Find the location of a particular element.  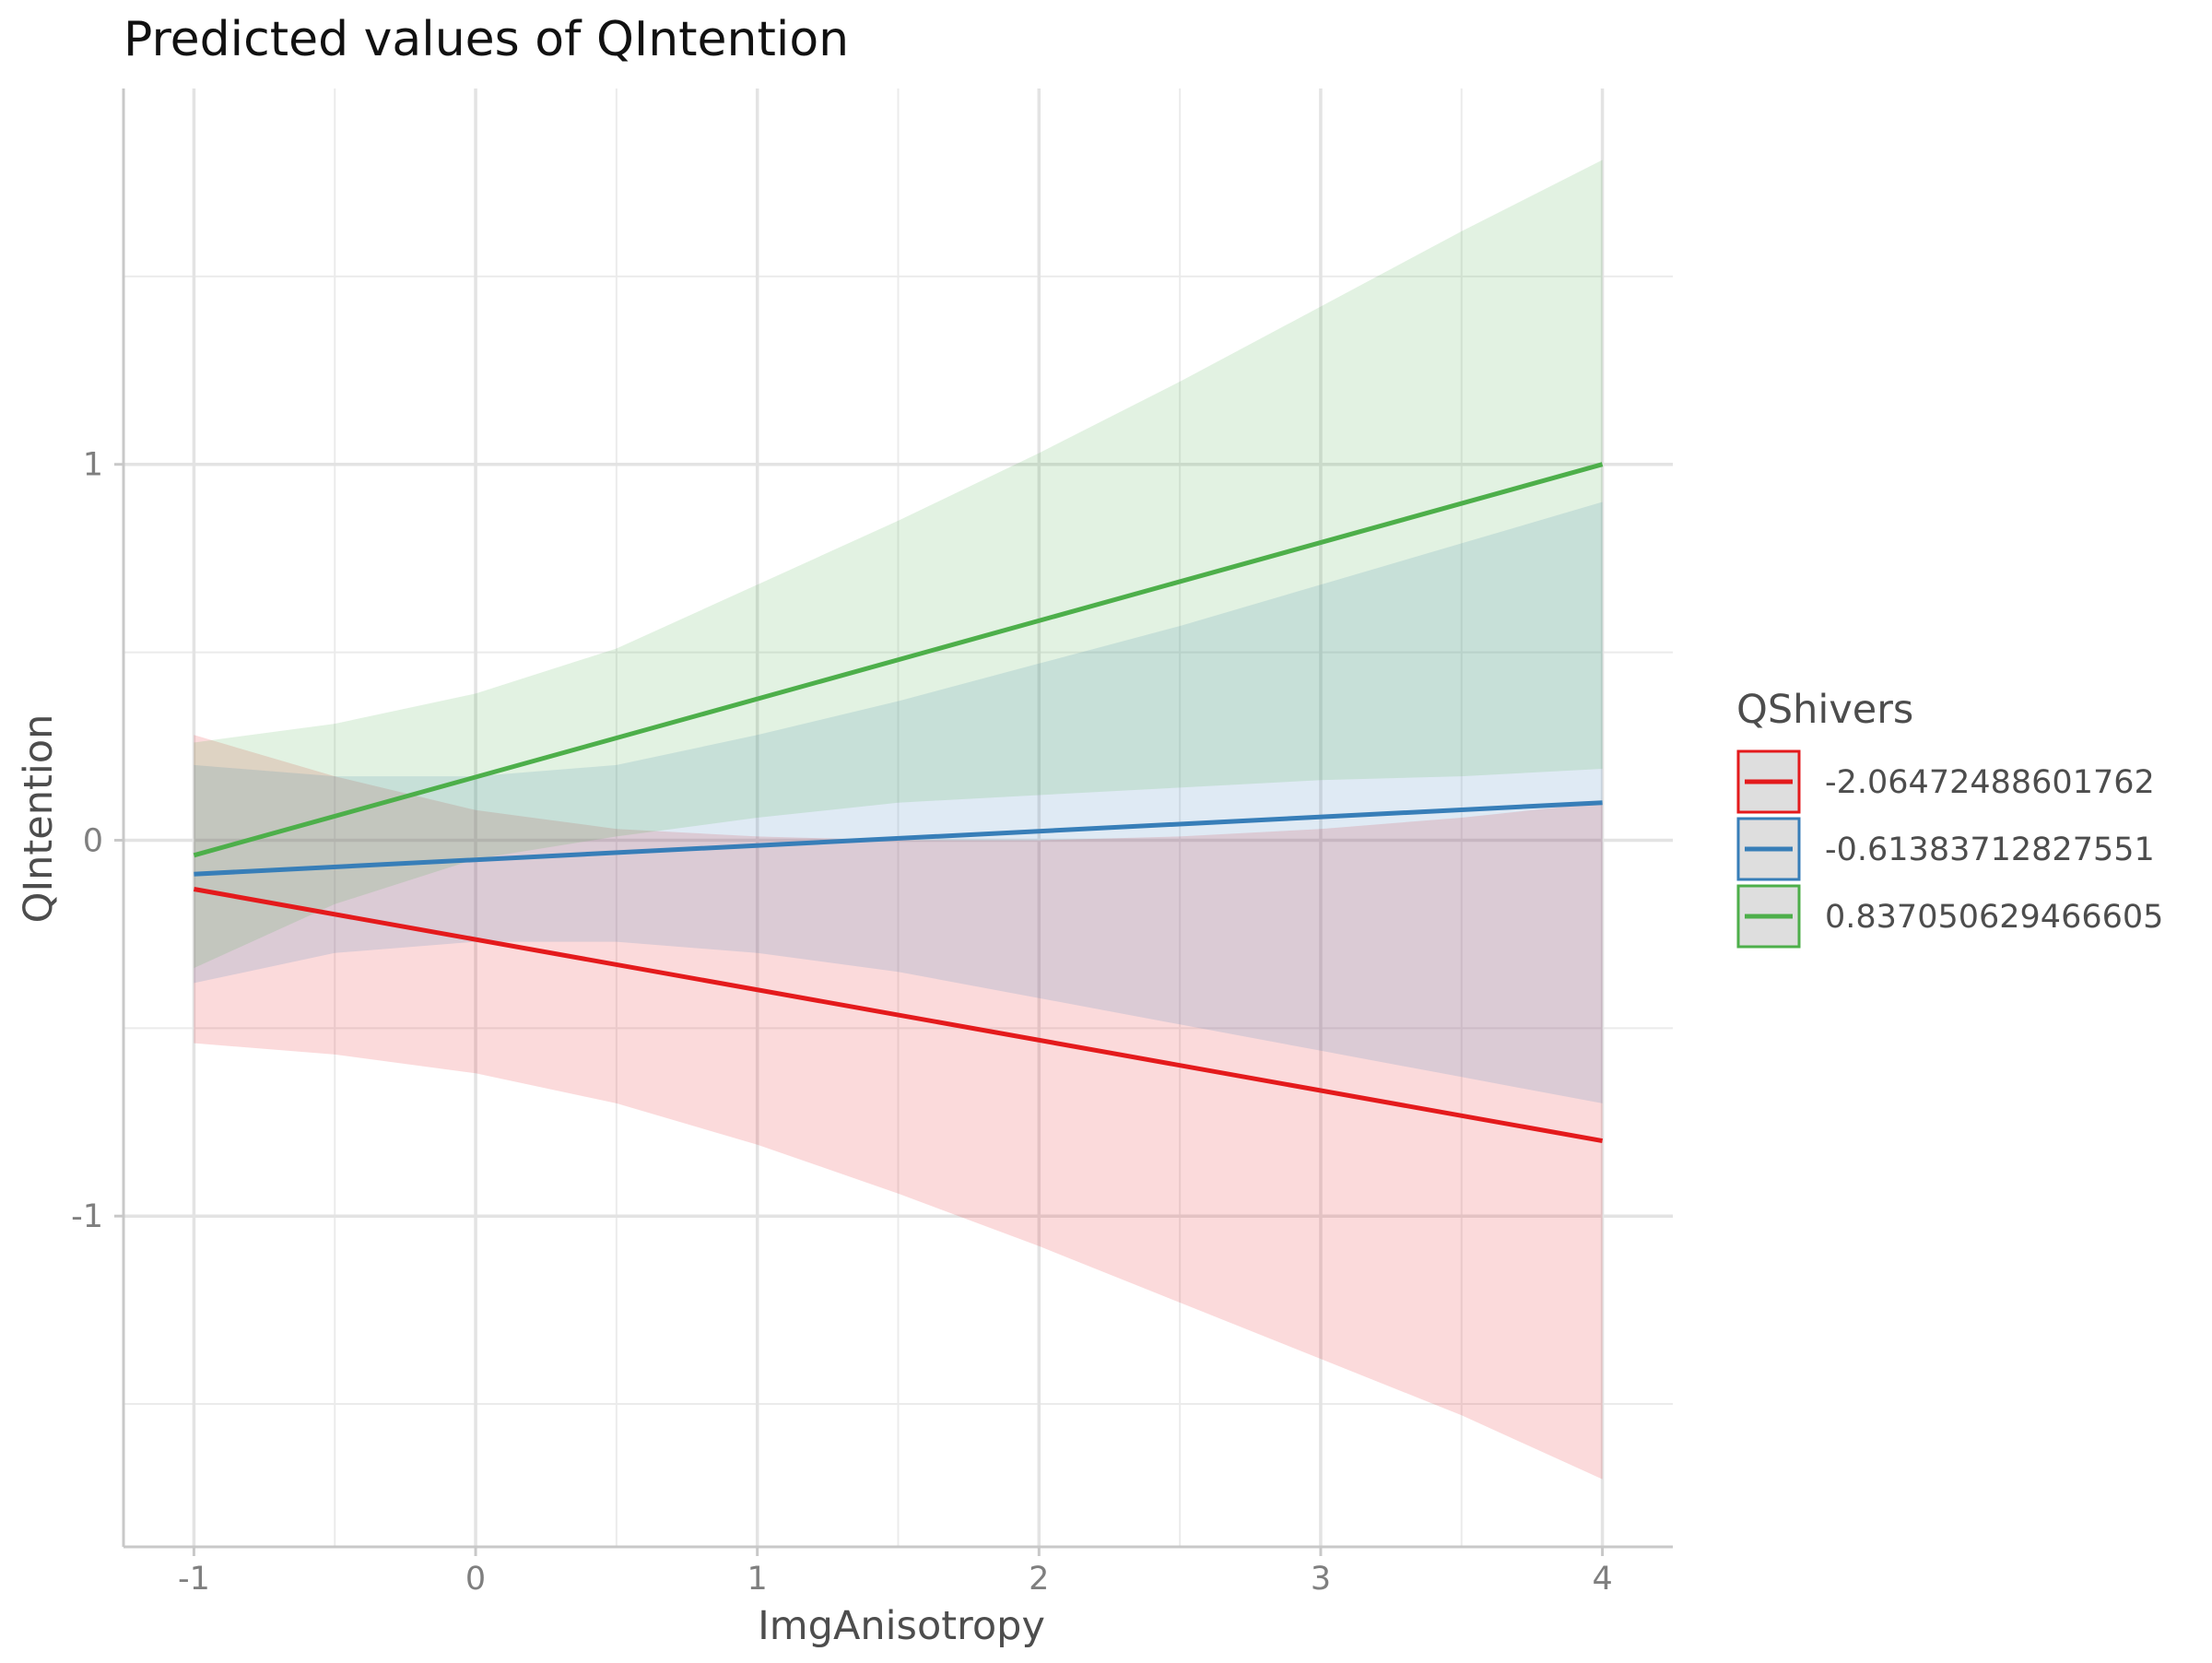

legend-item: -0.61383712827551 is located at coordinates (1945, 849).